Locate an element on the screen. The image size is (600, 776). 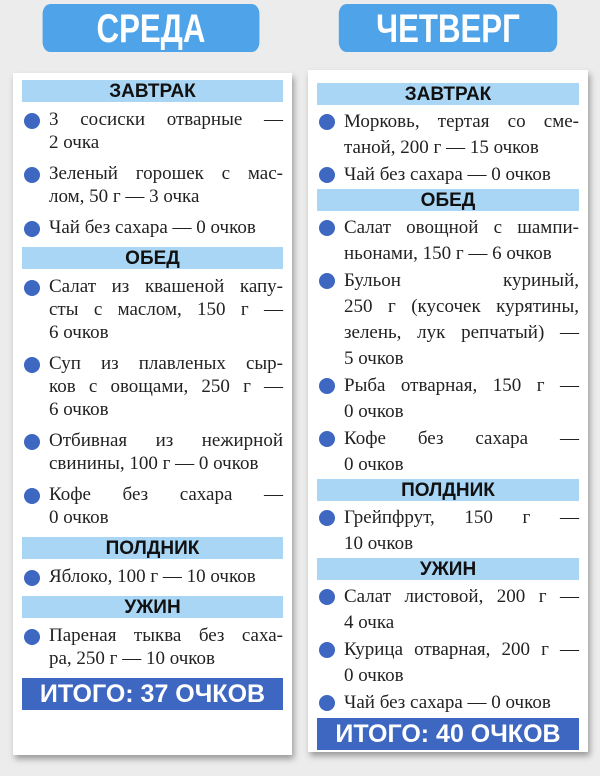
item-text-line: Курица отварная, 200 г — is located at coordinates (461, 649).